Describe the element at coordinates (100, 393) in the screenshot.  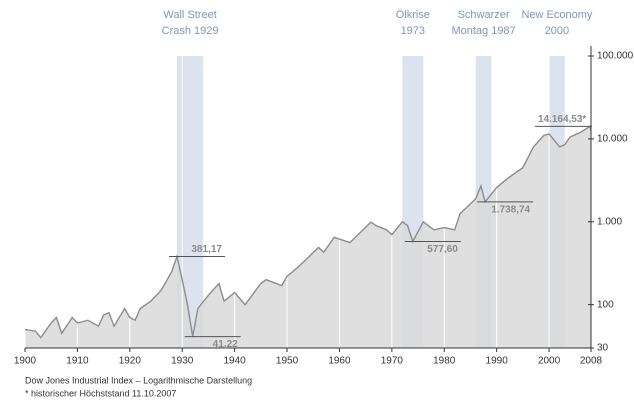
I see `footnote: * historischer Höchststand 11.10.2007` at that location.